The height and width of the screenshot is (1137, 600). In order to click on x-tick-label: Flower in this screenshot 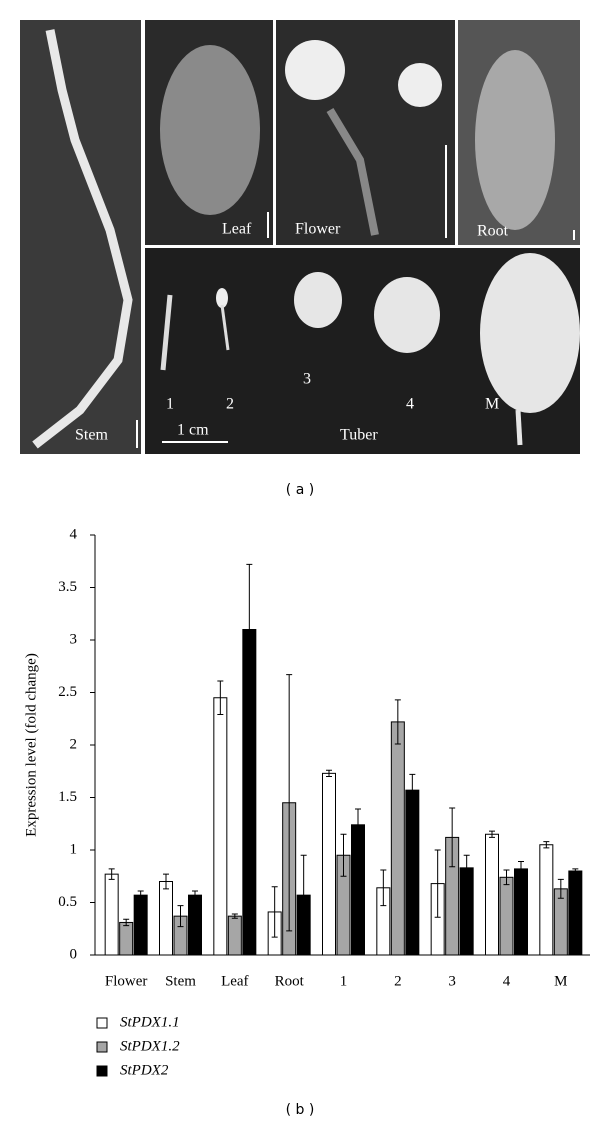, I will do `click(126, 981)`.